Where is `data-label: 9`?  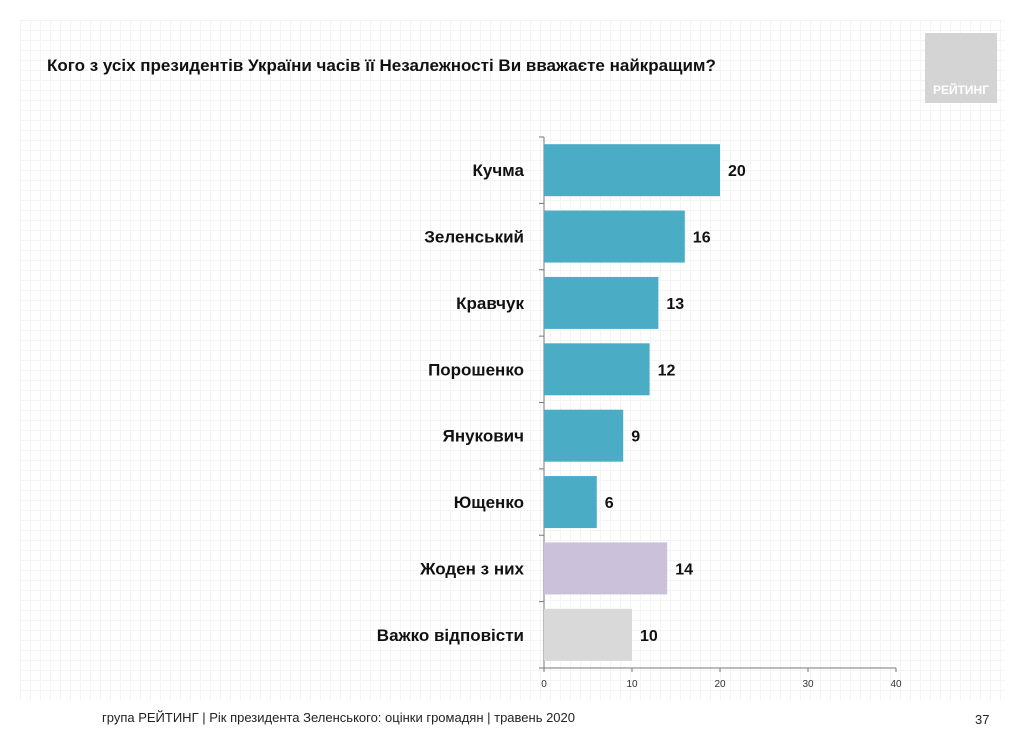
data-label: 9 is located at coordinates (635, 437).